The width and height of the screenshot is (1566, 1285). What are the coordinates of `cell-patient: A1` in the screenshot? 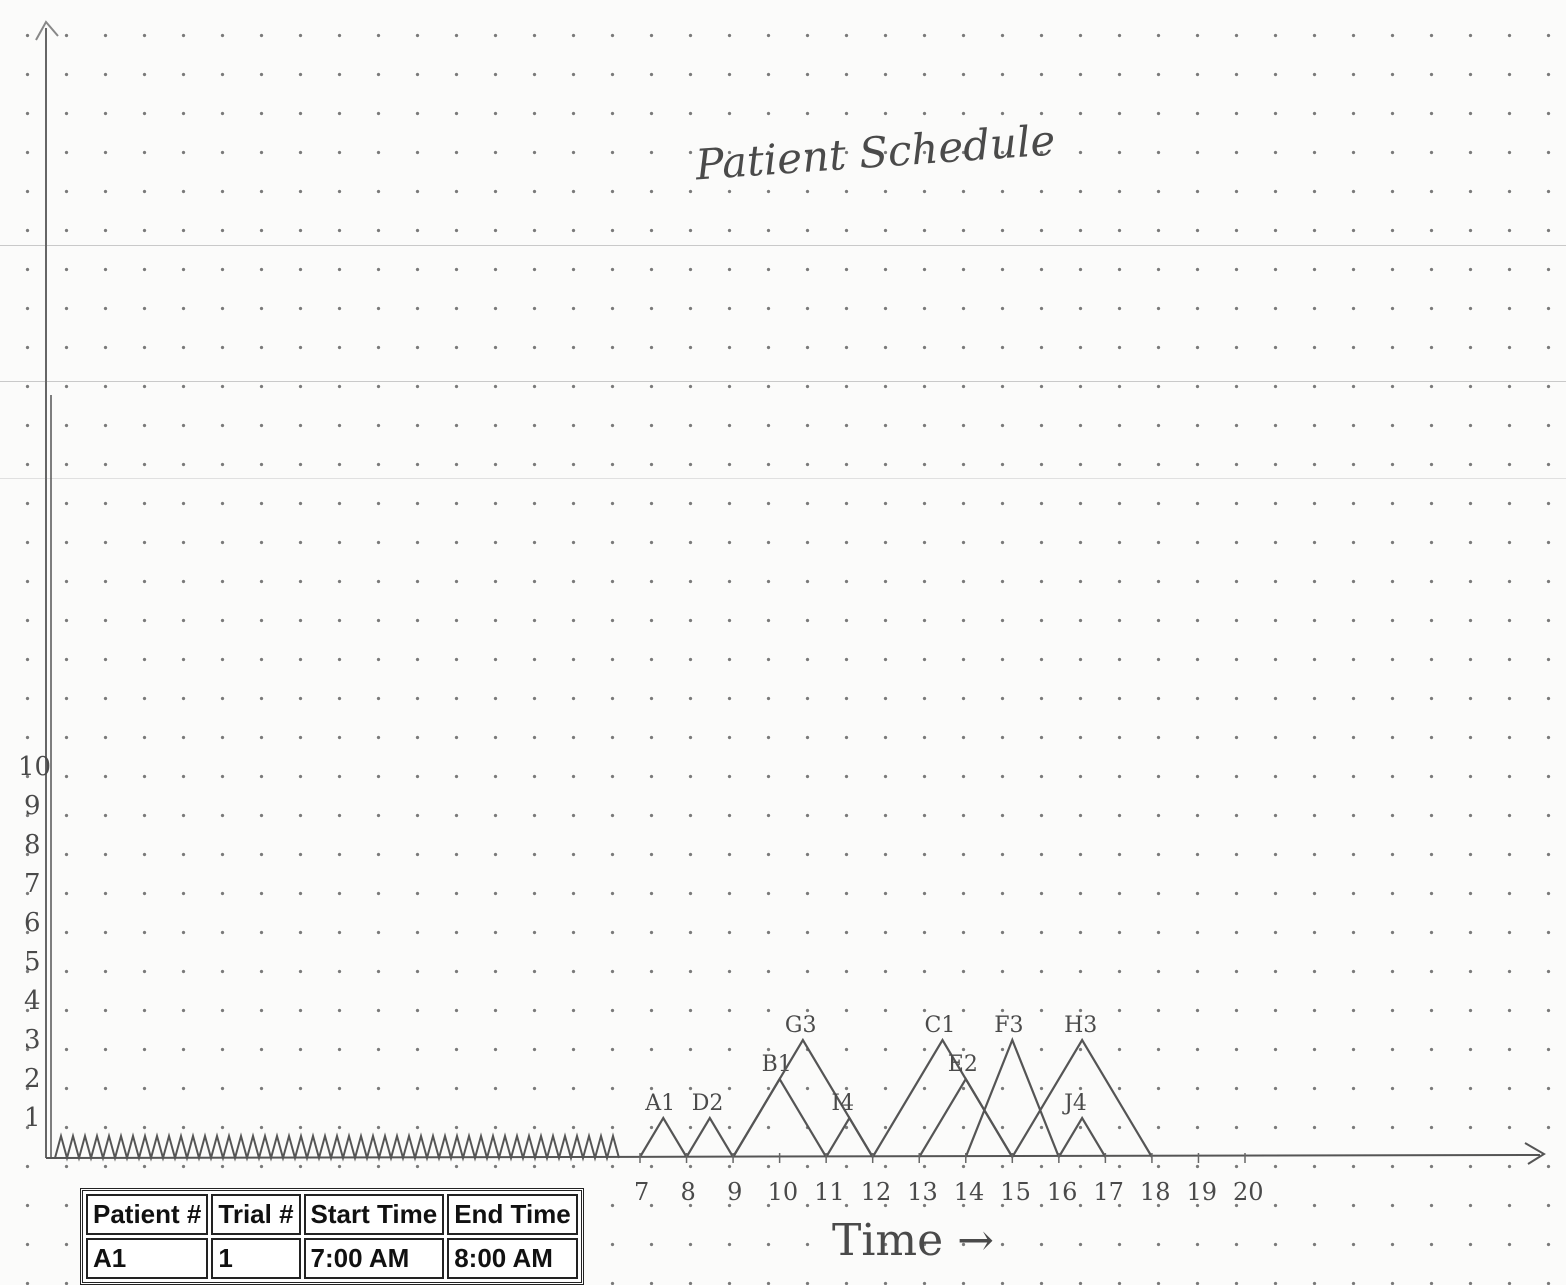 It's located at (147, 1258).